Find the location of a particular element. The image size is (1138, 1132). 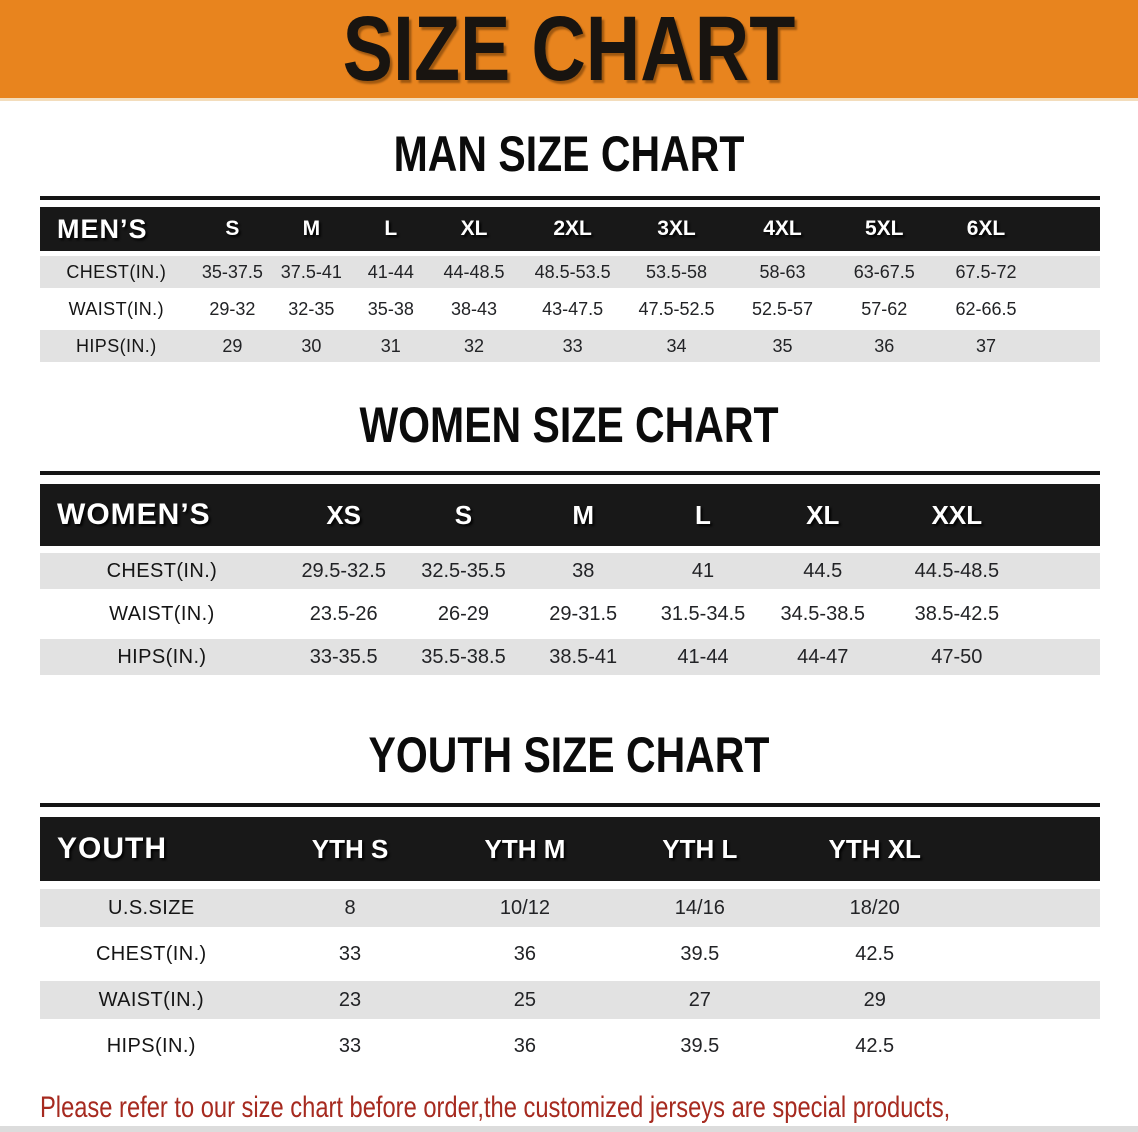

cell: 37 is located at coordinates (986, 346).